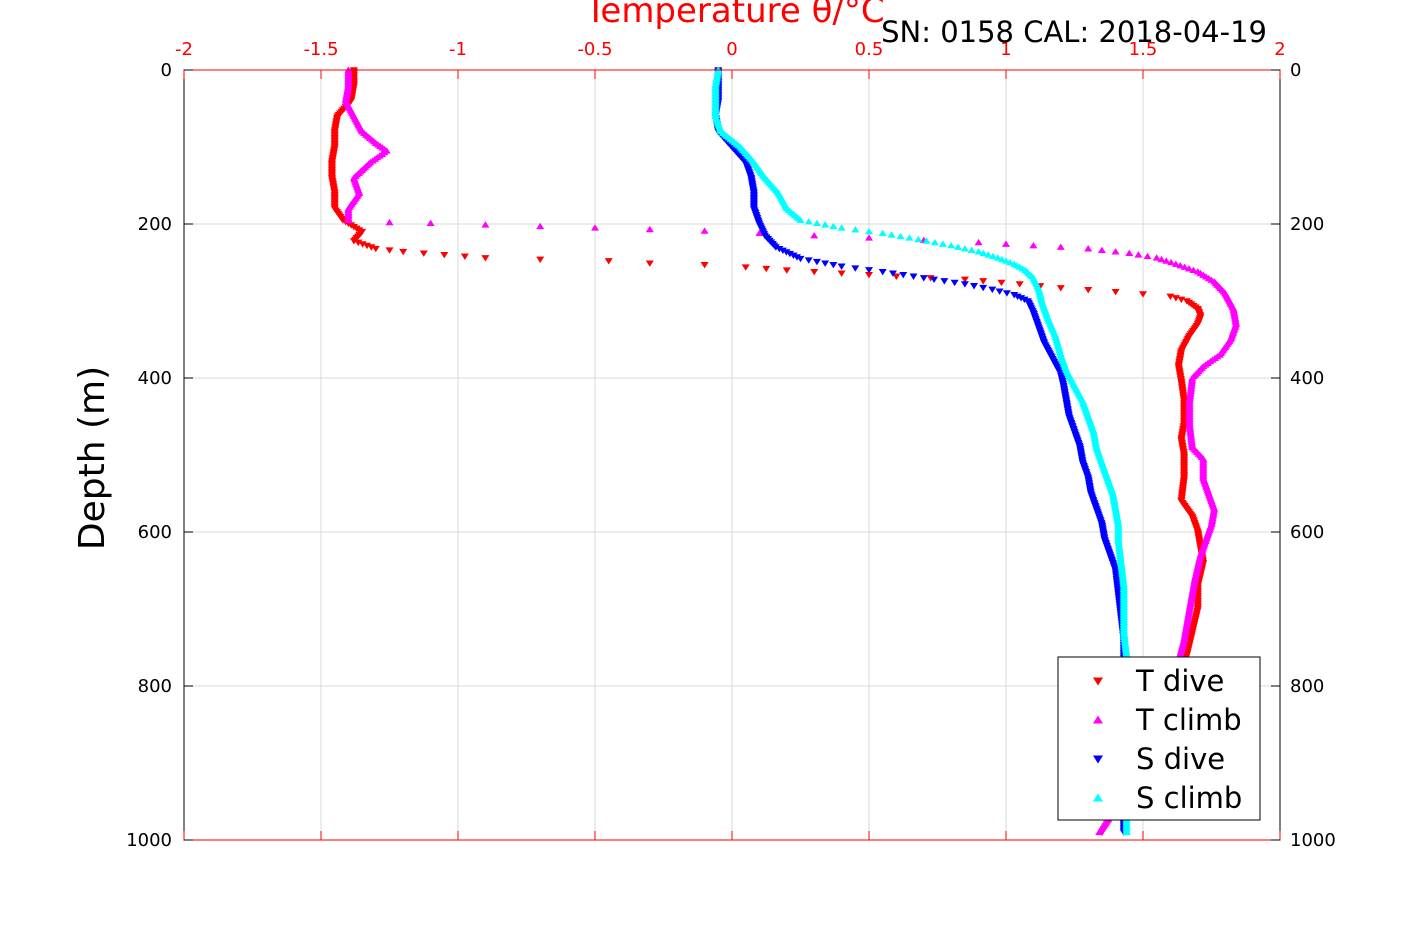 The image size is (1417, 945). What do you see at coordinates (1279, 49) in the screenshot?
I see `x-tick-label: 2` at bounding box center [1279, 49].